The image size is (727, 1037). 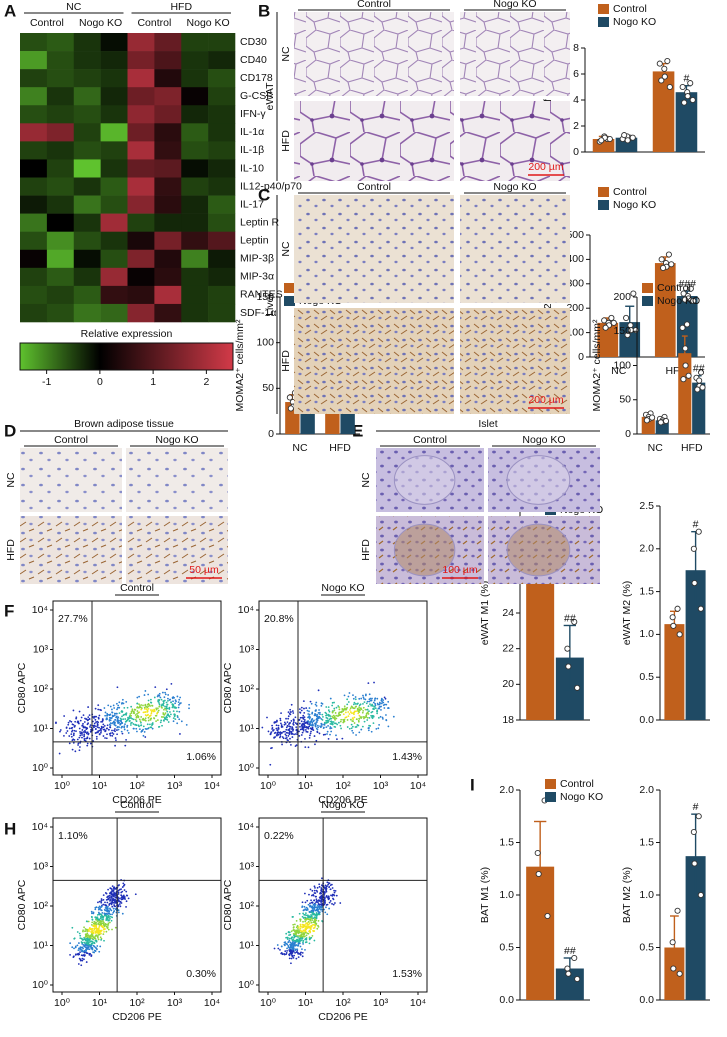 I want to click on y-tick-label: 0, so click(x=271, y=434).